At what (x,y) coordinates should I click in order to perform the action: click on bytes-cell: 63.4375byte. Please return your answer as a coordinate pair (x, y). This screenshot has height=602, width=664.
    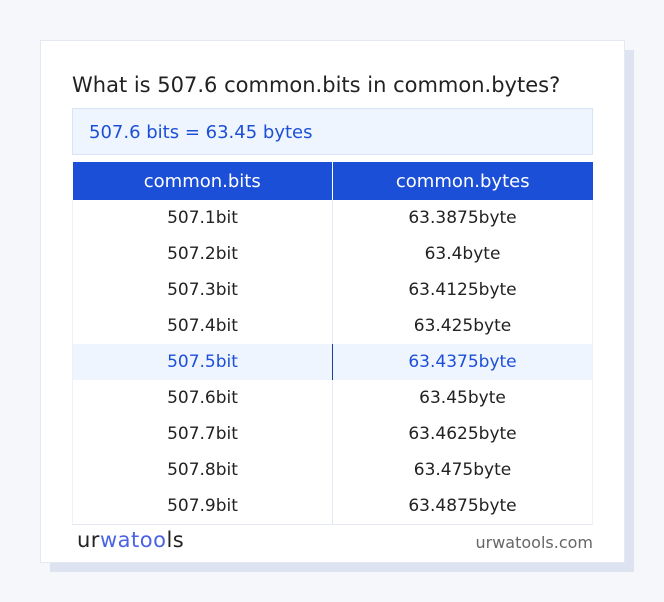
    Looking at the image, I should click on (462, 362).